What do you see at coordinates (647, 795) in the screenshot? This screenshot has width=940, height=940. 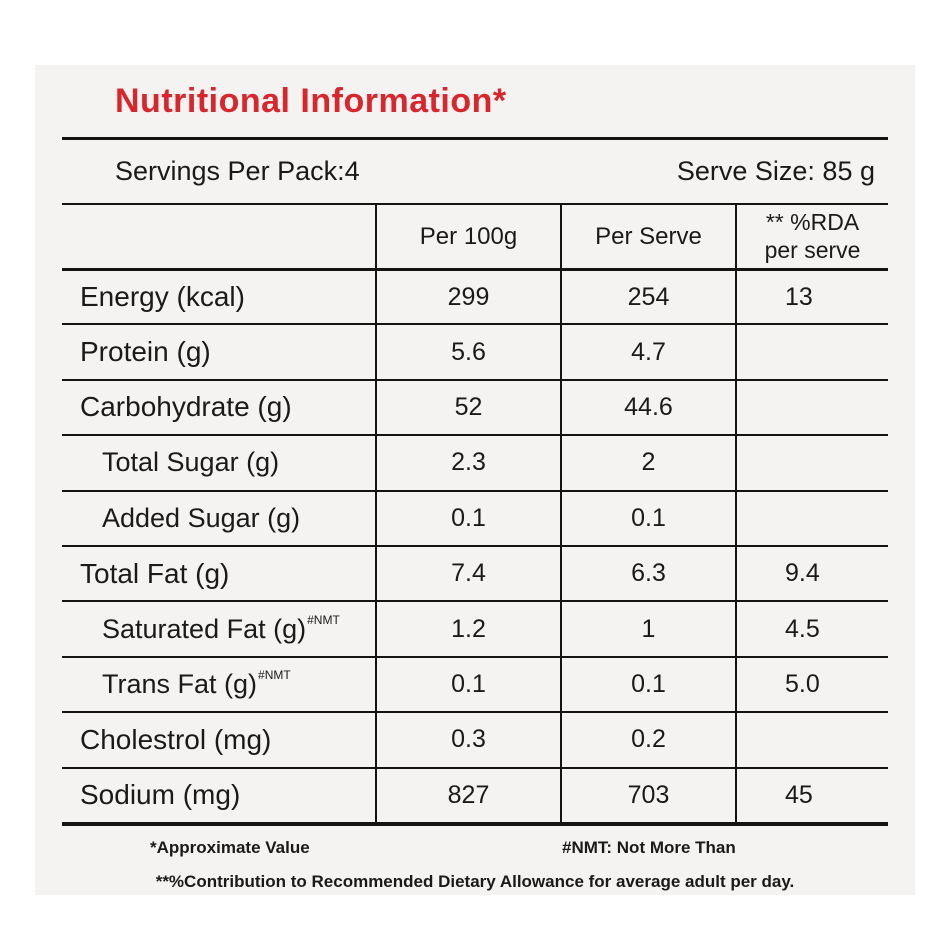 I see `value-per-serve: 703` at bounding box center [647, 795].